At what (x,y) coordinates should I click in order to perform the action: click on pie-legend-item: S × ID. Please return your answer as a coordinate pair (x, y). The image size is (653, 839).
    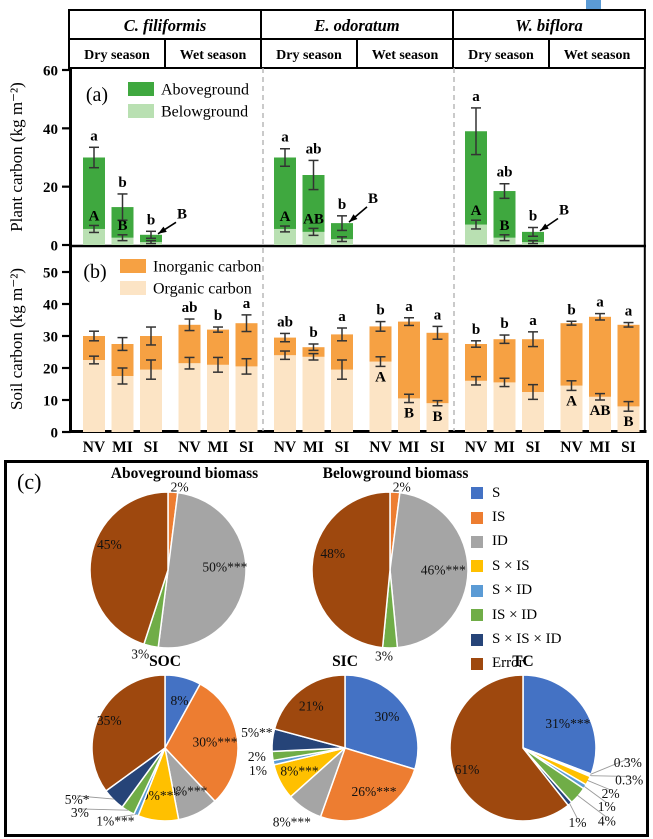
    Looking at the image, I should click on (516, 591).